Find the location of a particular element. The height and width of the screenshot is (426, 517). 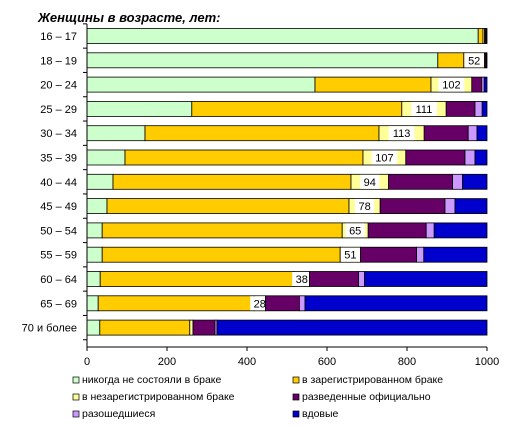

category-label: 50 – 54 is located at coordinates (58, 231).